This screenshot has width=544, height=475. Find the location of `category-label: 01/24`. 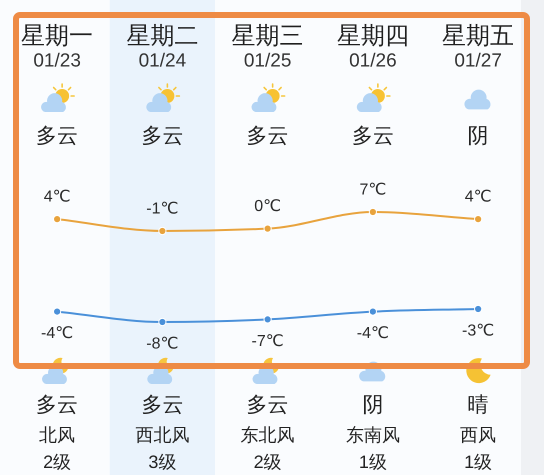

category-label: 01/24 is located at coordinates (162, 61).